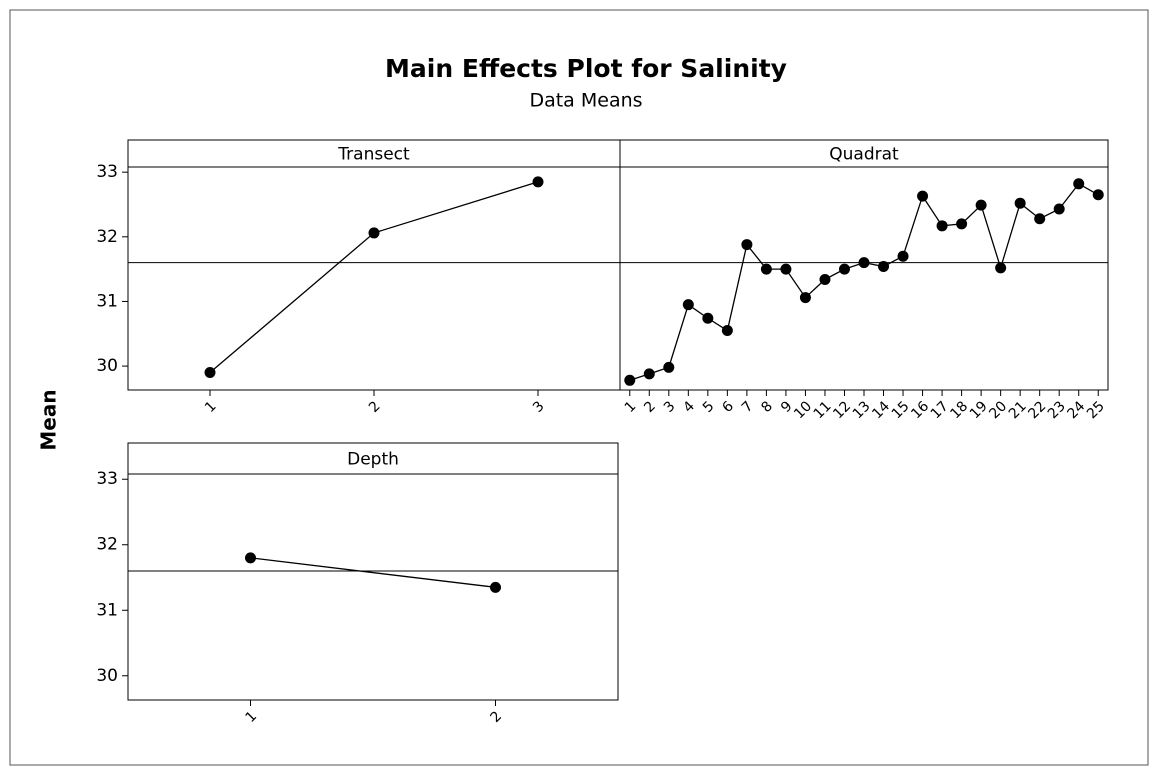  What do you see at coordinates (748, 407) in the screenshot?
I see `x-tick-label: 7` at bounding box center [748, 407].